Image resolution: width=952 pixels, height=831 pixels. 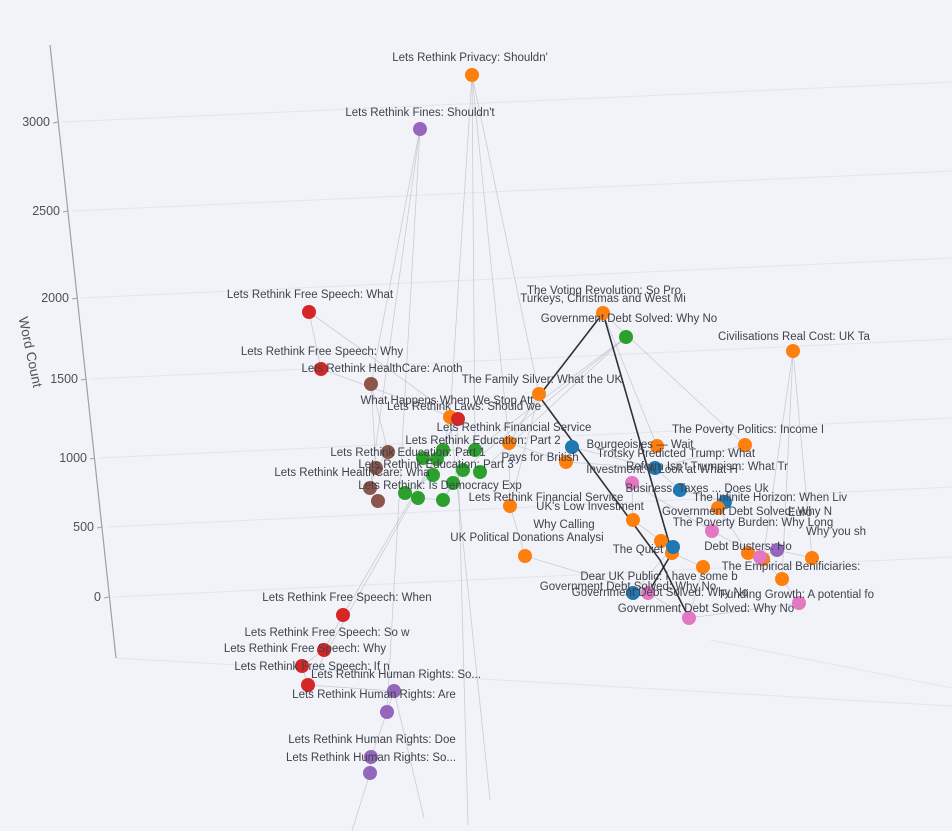 I want to click on y-axis-tick, so click(x=106, y=597).